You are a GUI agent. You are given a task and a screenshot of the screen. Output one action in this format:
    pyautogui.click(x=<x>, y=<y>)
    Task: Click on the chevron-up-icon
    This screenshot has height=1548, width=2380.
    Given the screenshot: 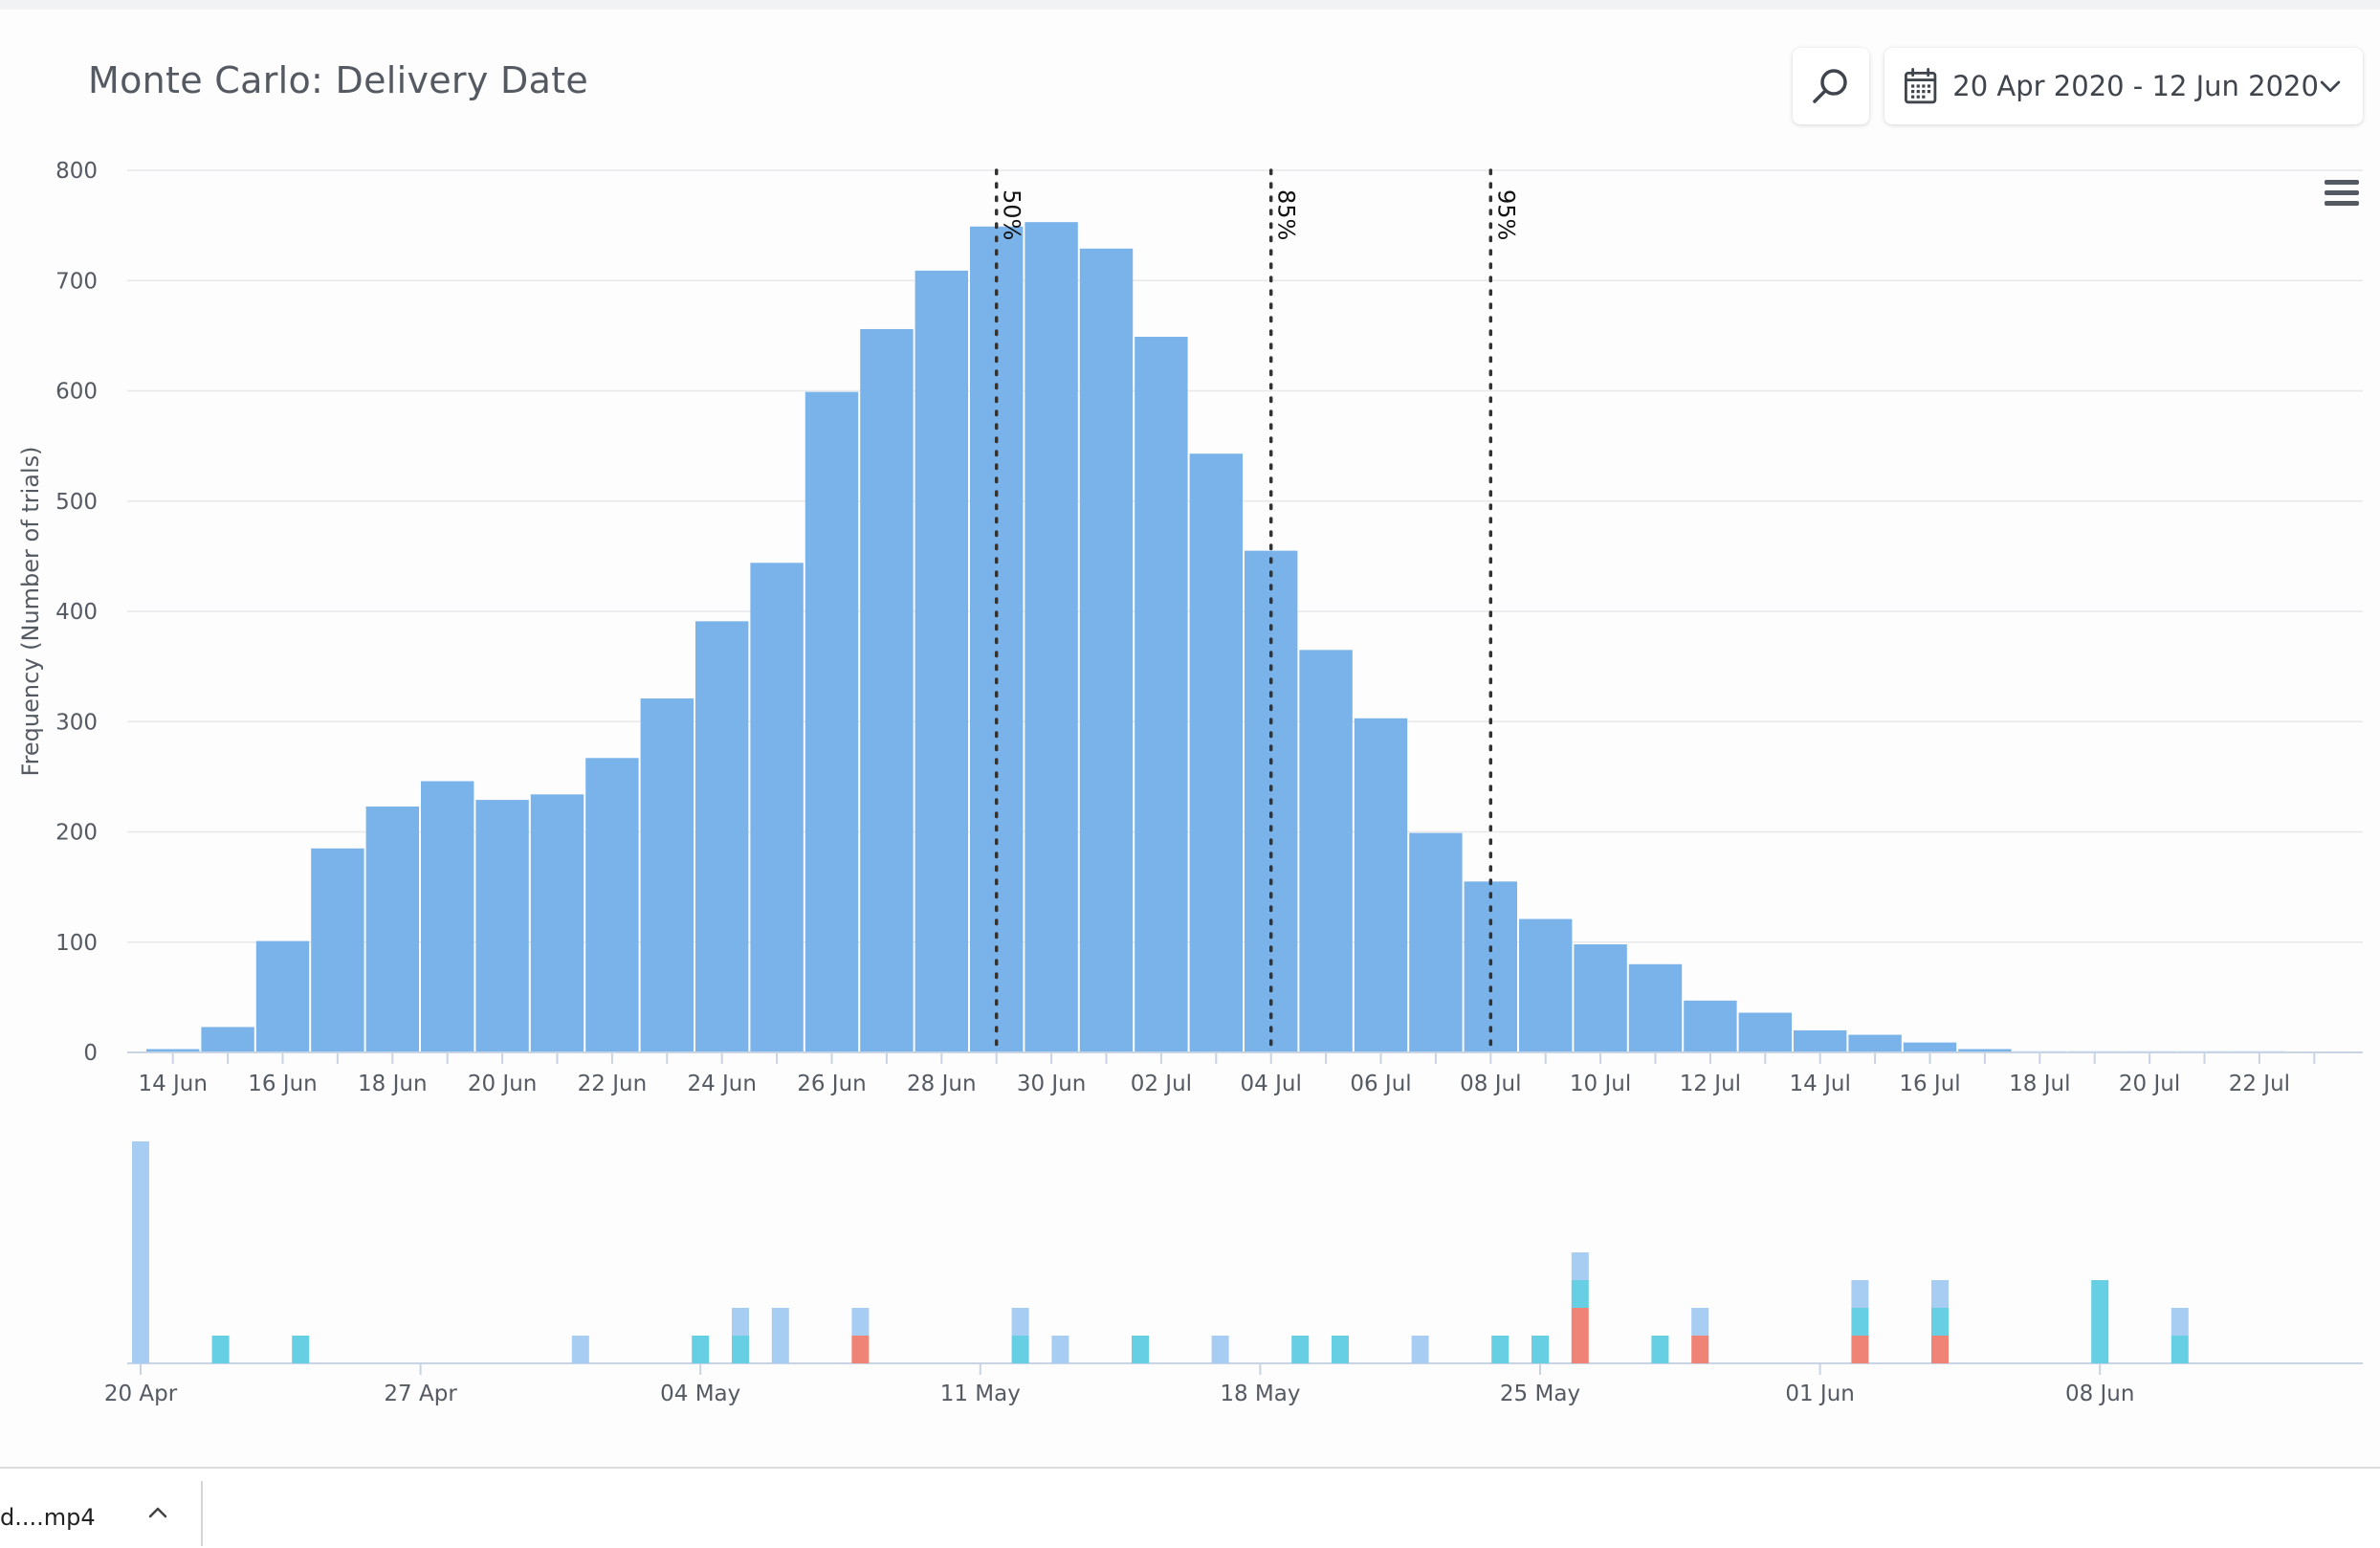 What is the action you would take?
    pyautogui.click(x=157, y=1512)
    